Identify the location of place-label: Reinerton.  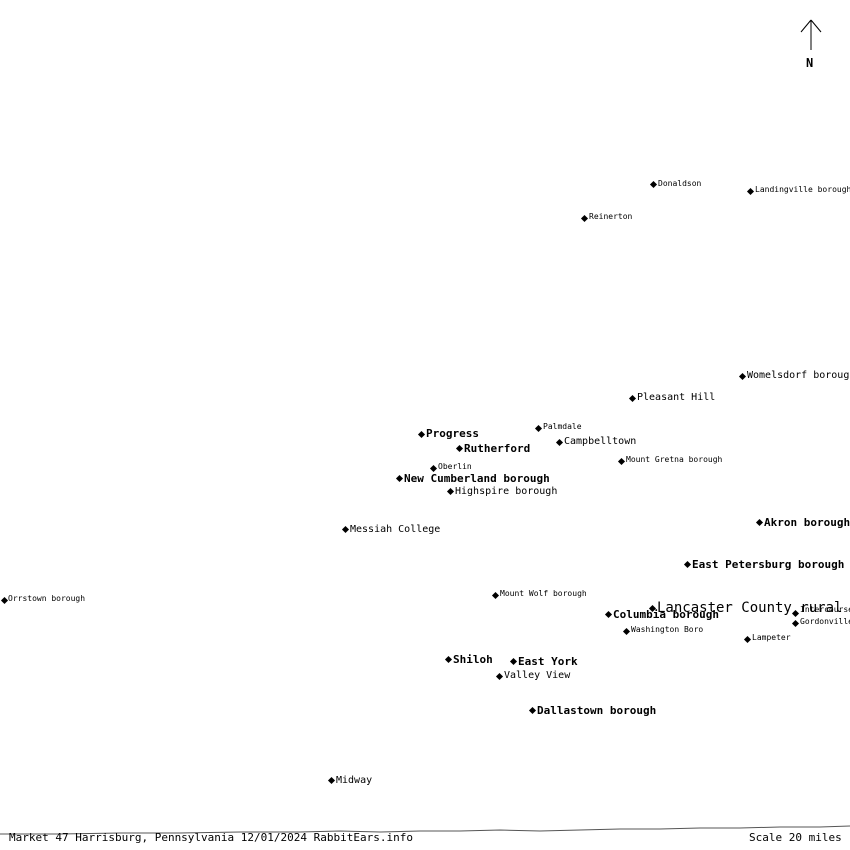
(611, 216).